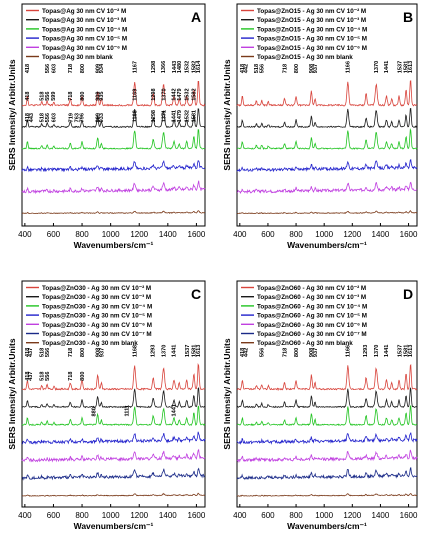  What do you see at coordinates (84, 29) in the screenshot?
I see `legend-entry: Topas@Ag 30 nm CV 10⁻⁴ M` at bounding box center [84, 29].